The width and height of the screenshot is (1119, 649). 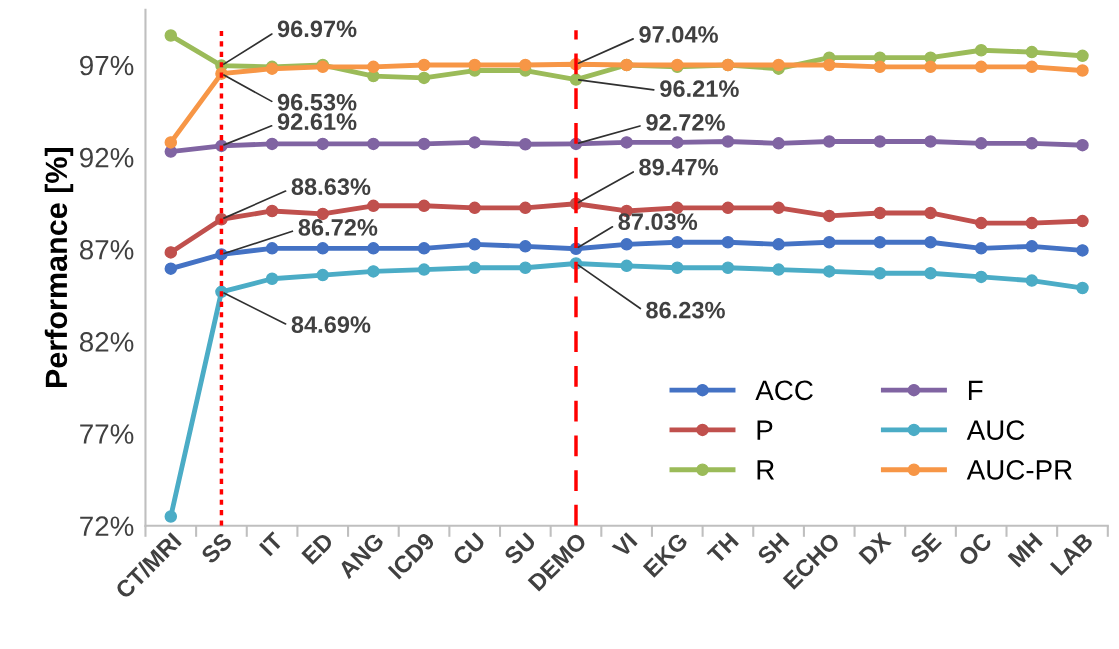 I want to click on annotation: 96.53%, so click(x=317, y=102).